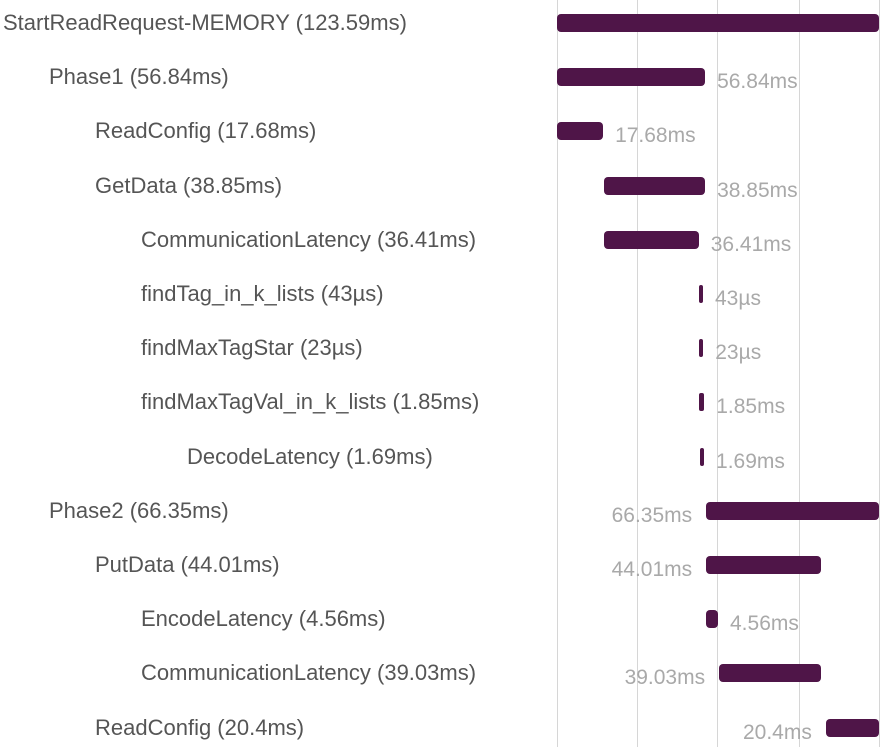 Image resolution: width=883 pixels, height=747 pixels. I want to click on span-duration-label: 4.56ms, so click(764, 624).